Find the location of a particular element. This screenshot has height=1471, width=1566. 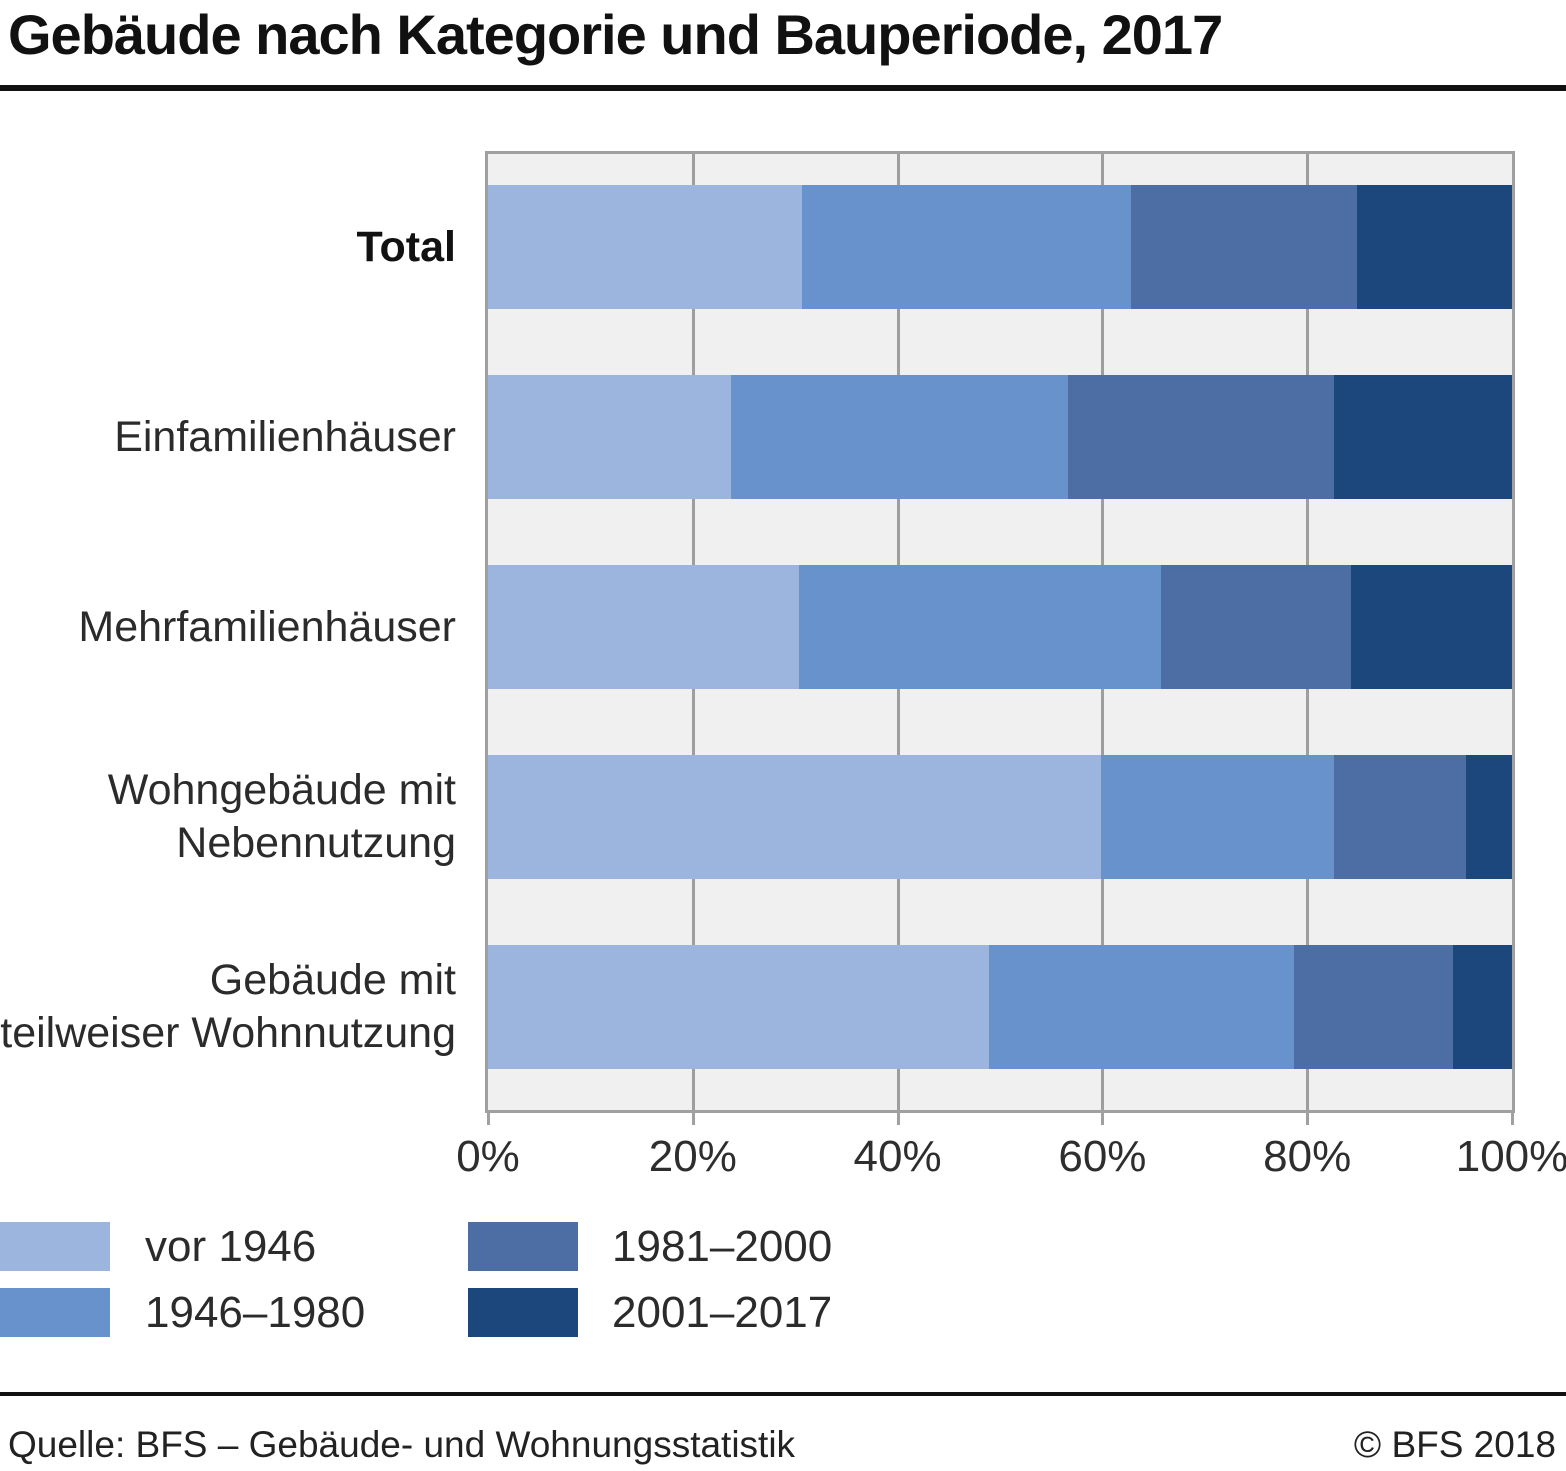

category-label-line: teilweiser Wohnnutzung is located at coordinates (228, 1033).